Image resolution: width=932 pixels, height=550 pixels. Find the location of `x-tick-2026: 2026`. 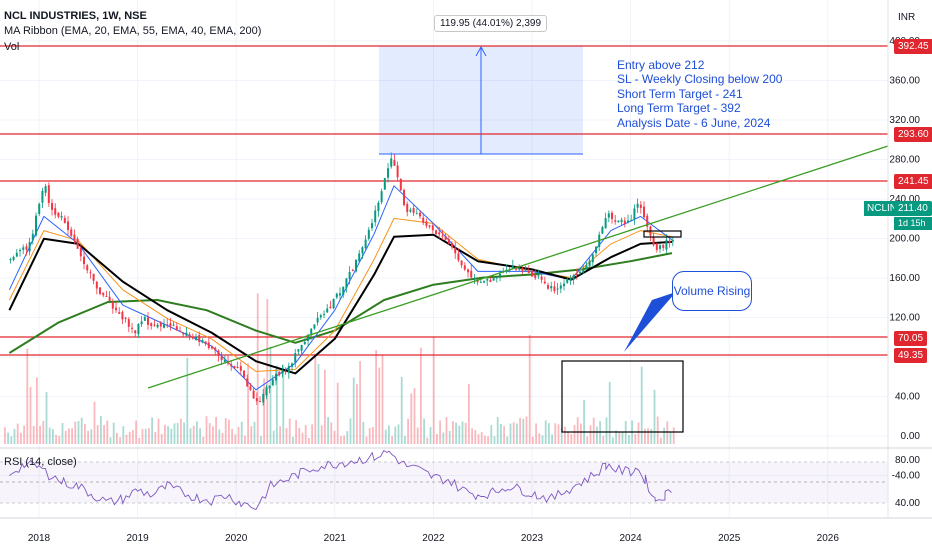

x-tick-2026: 2026 is located at coordinates (828, 538).